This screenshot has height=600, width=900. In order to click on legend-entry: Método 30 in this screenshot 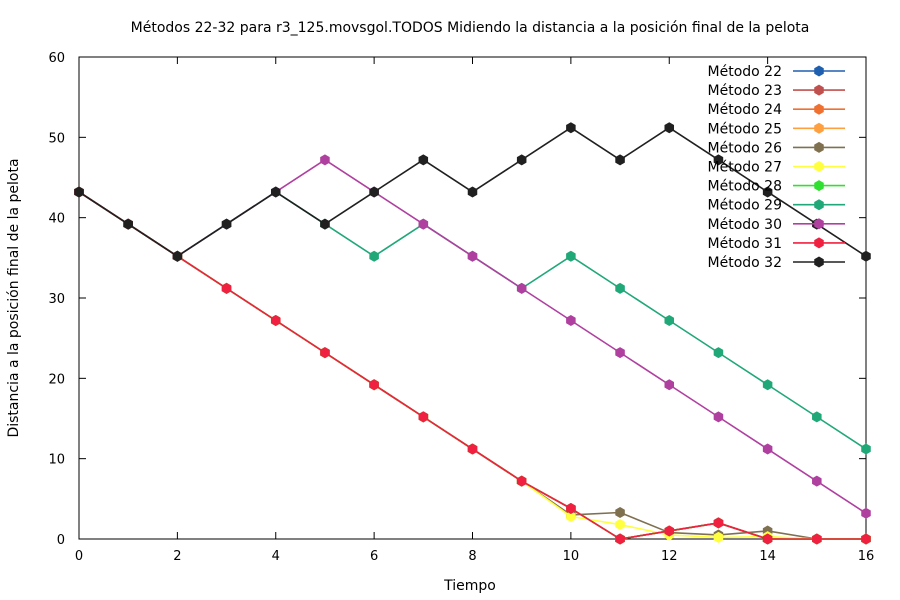, I will do `click(776, 225)`.